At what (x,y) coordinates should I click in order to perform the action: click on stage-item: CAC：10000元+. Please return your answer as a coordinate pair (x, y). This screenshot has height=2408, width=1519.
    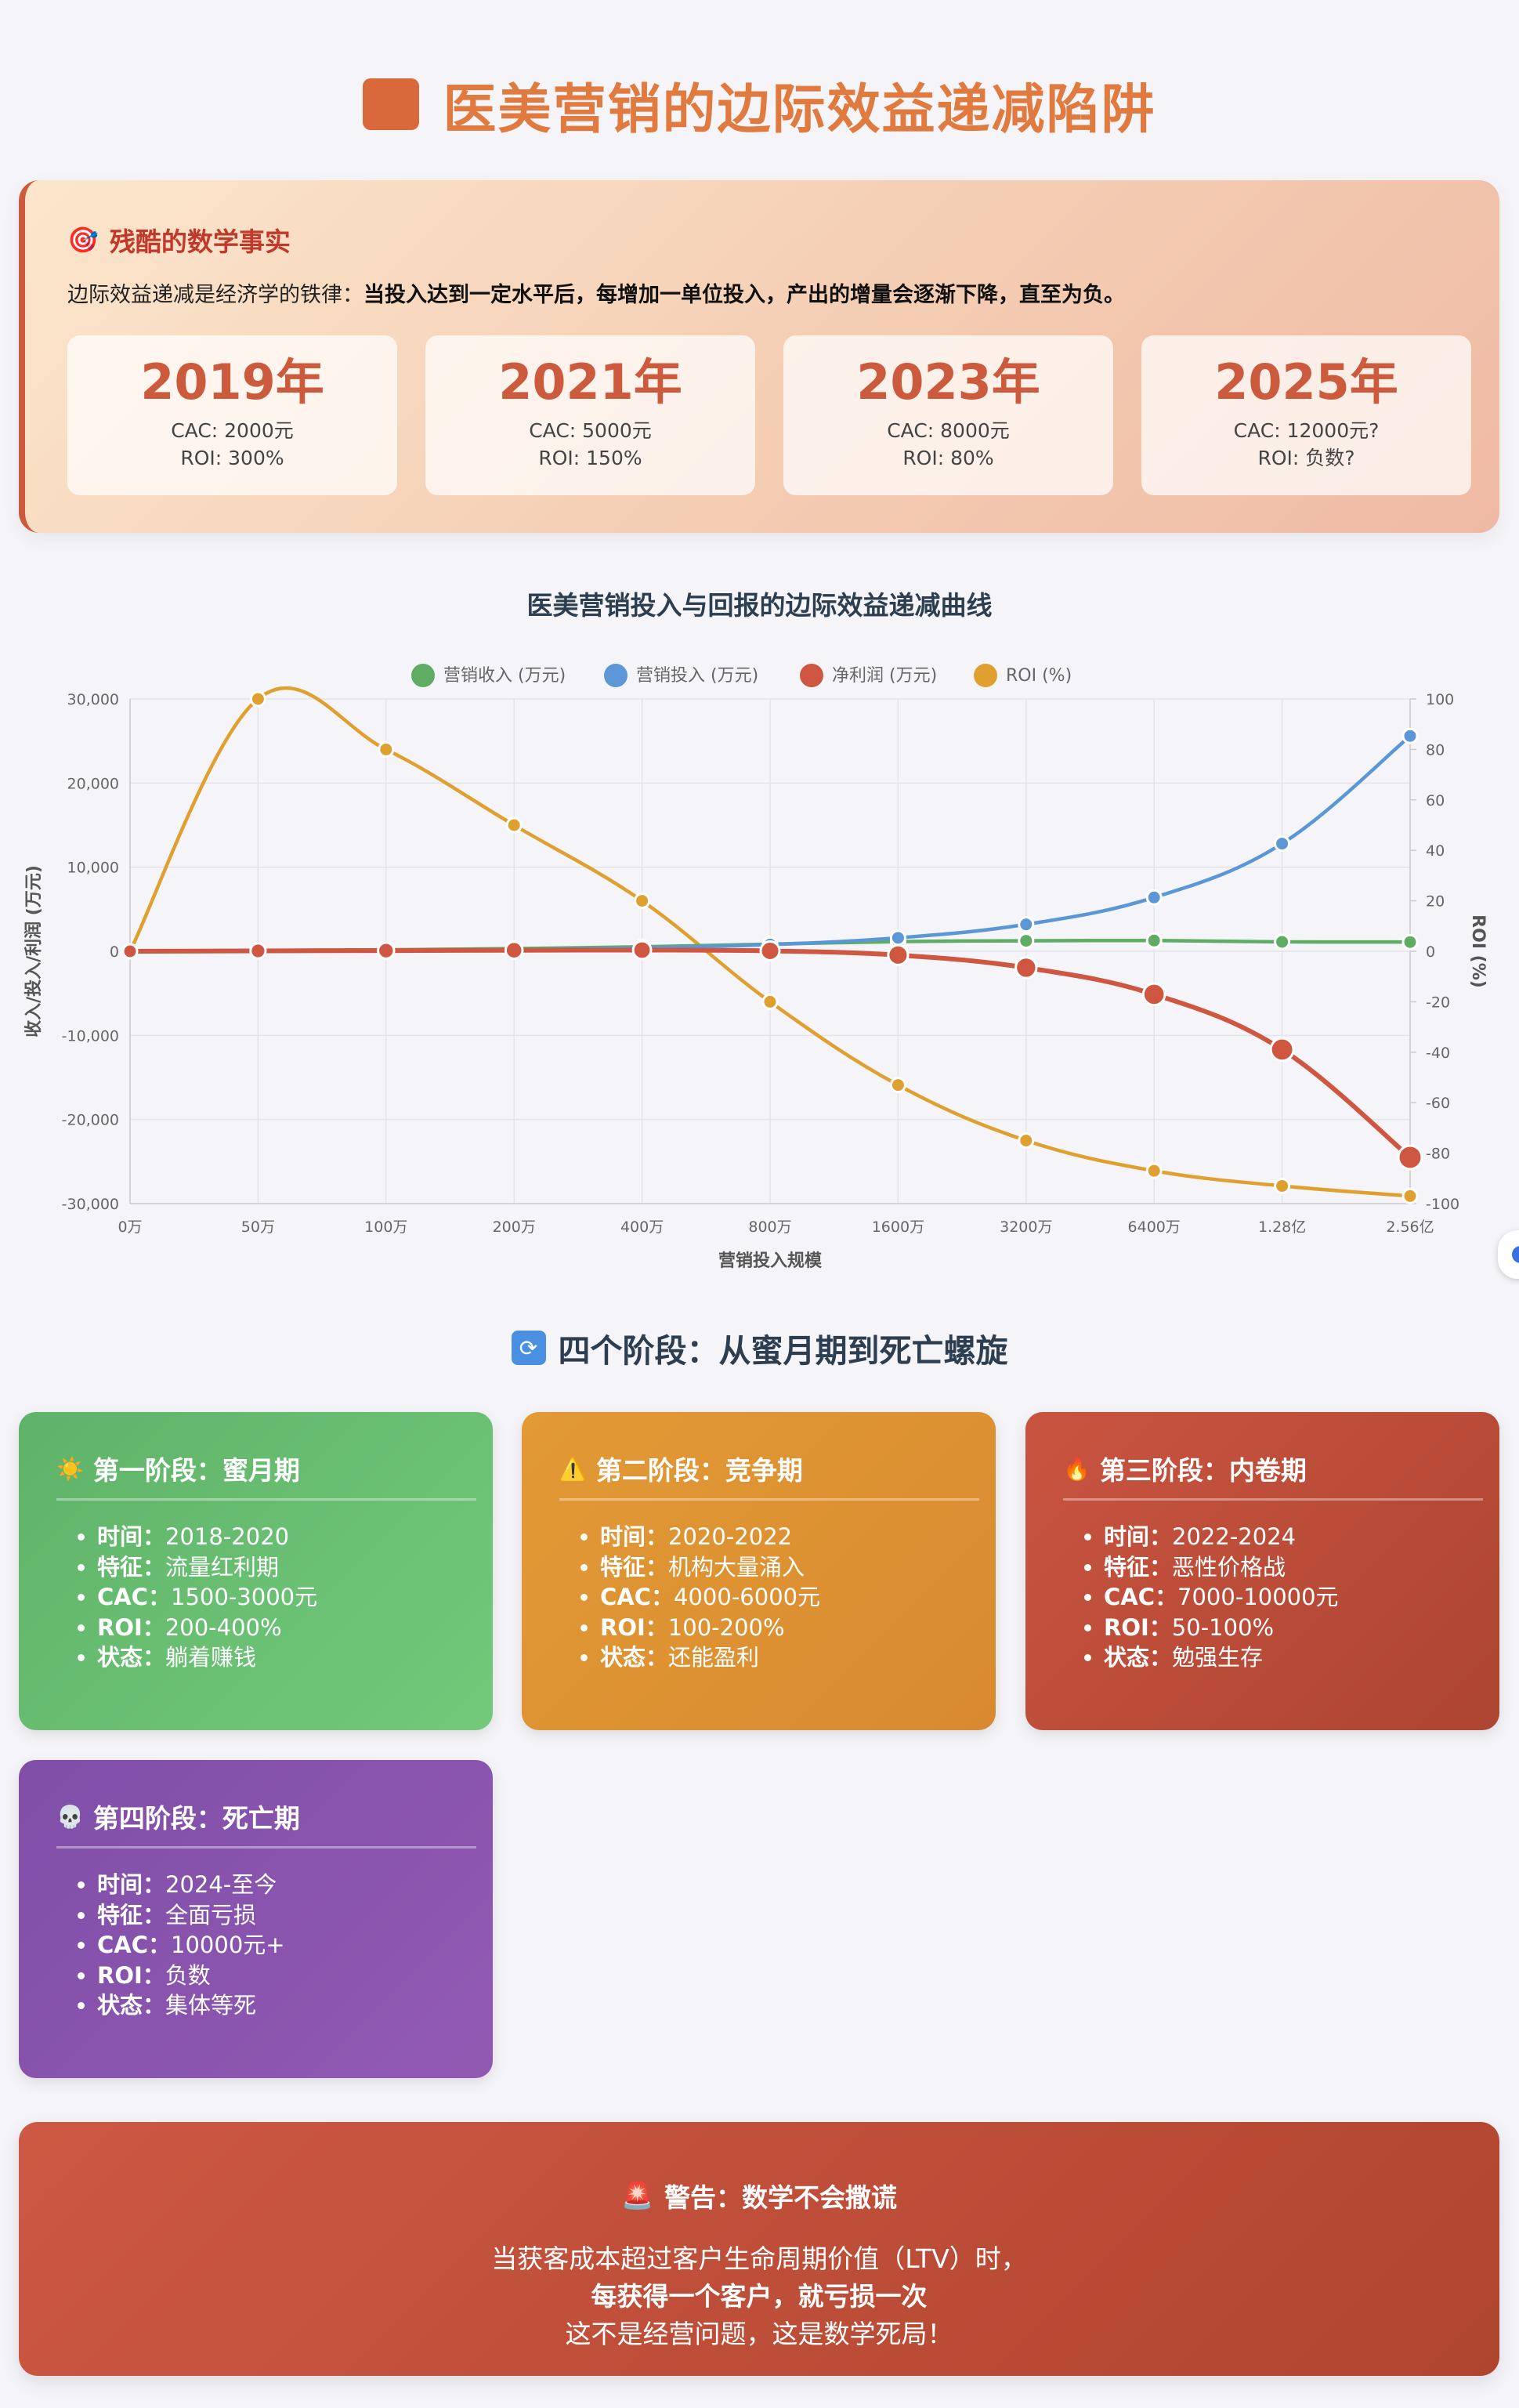
    Looking at the image, I should click on (191, 1946).